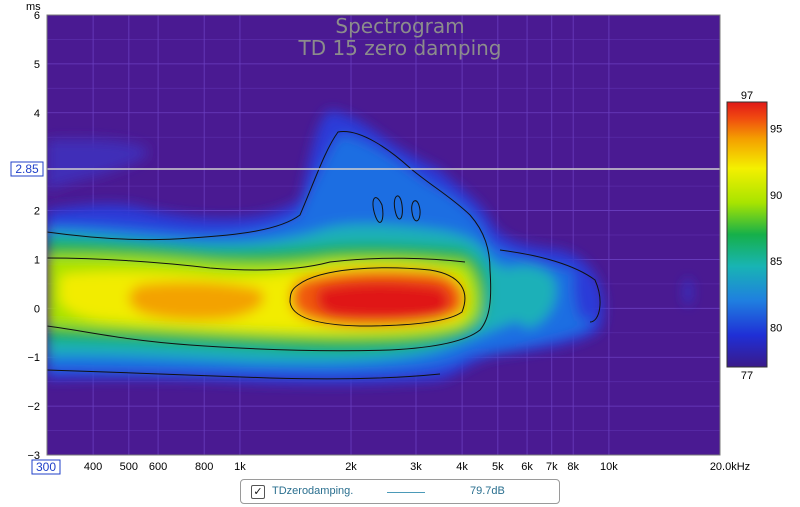 The width and height of the screenshot is (800, 507). I want to click on y-tick-label: −2, so click(33, 407).